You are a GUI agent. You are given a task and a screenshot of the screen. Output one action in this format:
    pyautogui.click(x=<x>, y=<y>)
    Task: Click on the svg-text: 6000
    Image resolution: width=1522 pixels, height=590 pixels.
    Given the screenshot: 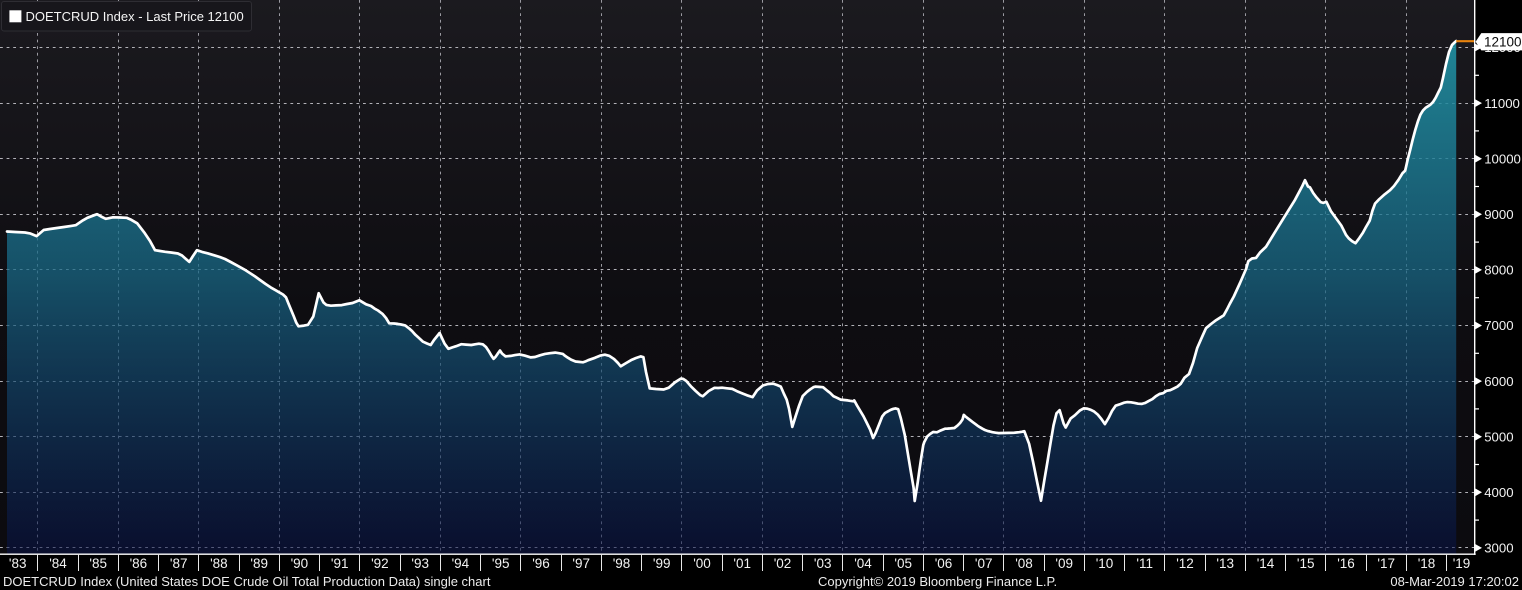 What is the action you would take?
    pyautogui.click(x=1498, y=381)
    